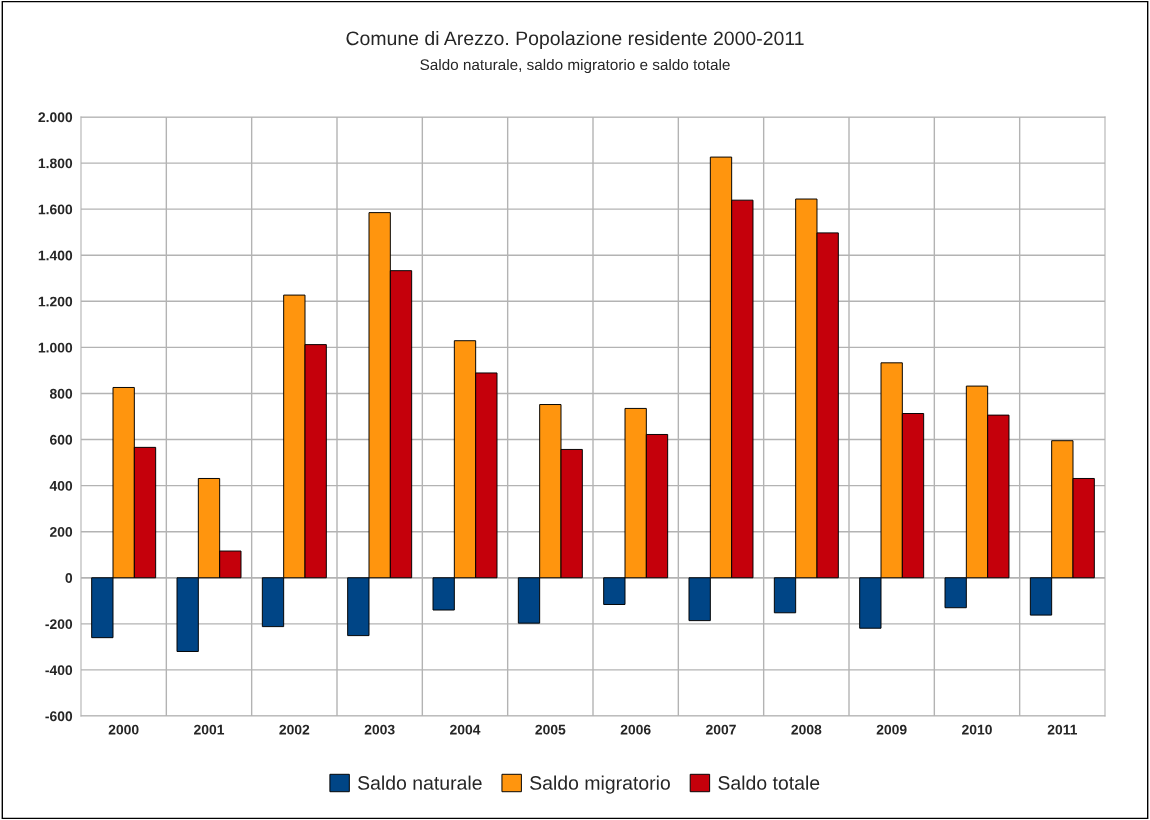 This screenshot has width=1150, height=820. What do you see at coordinates (55, 255) in the screenshot?
I see `y-tick-label: 1.400` at bounding box center [55, 255].